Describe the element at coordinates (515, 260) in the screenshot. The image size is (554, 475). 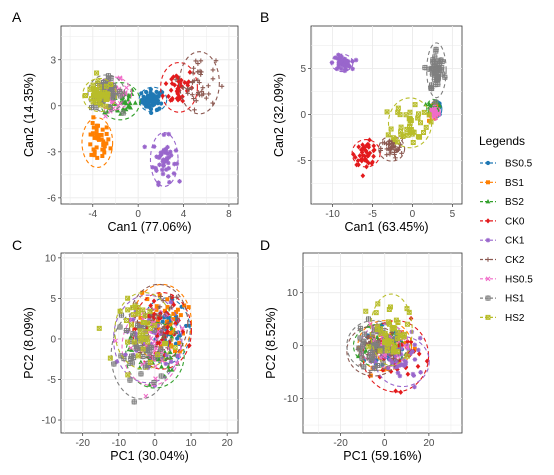
I see `legend-label: CK2` at that location.